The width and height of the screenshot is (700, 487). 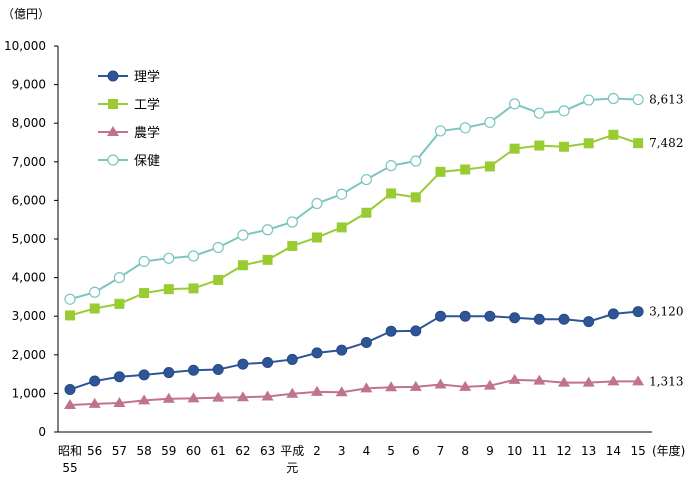 I want to click on legend-item: 保健, so click(x=129, y=161).